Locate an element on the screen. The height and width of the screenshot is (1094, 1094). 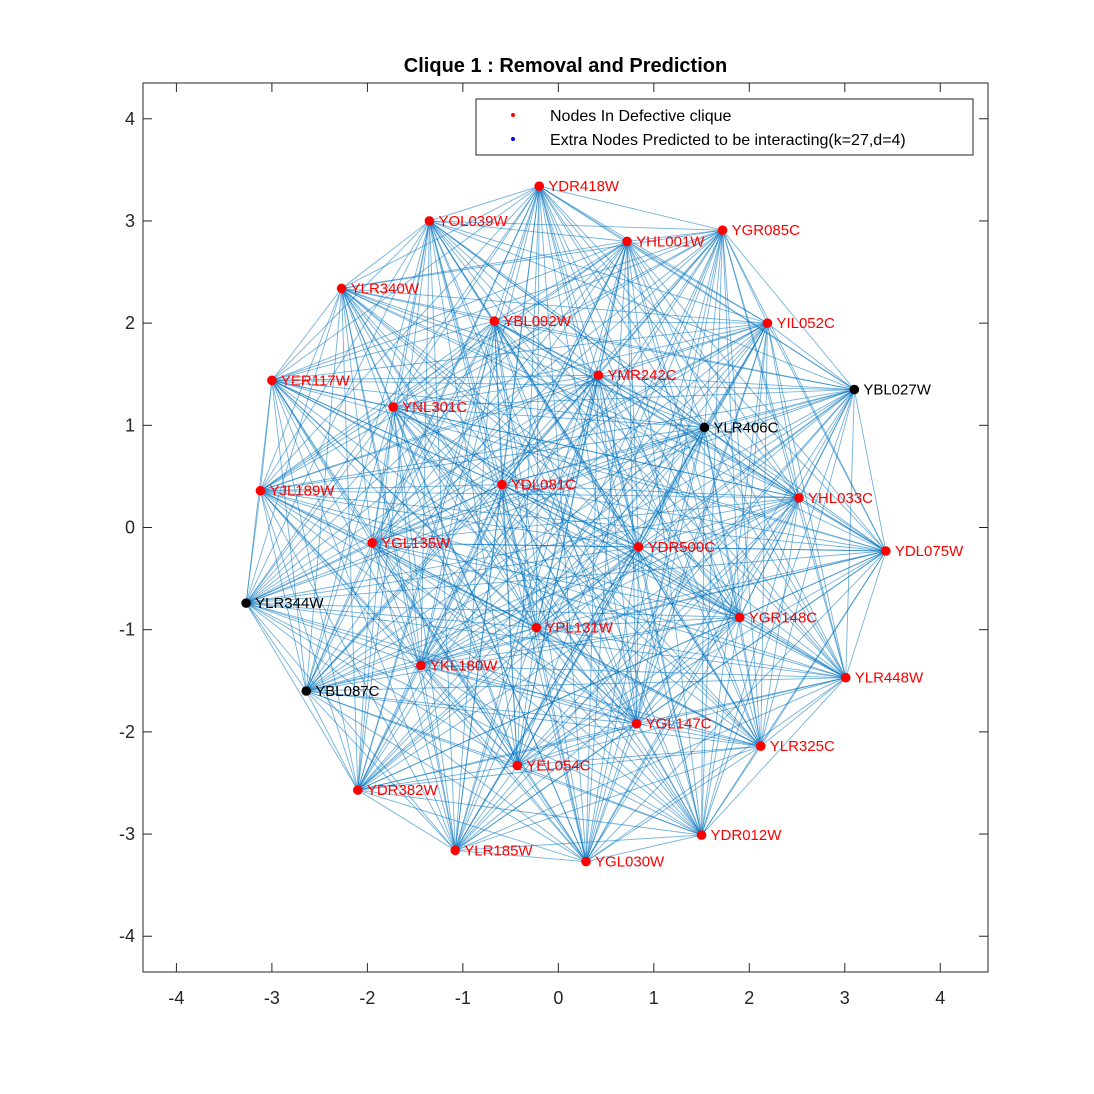
edge-YBL092W-YBL027W is located at coordinates (674, 355).